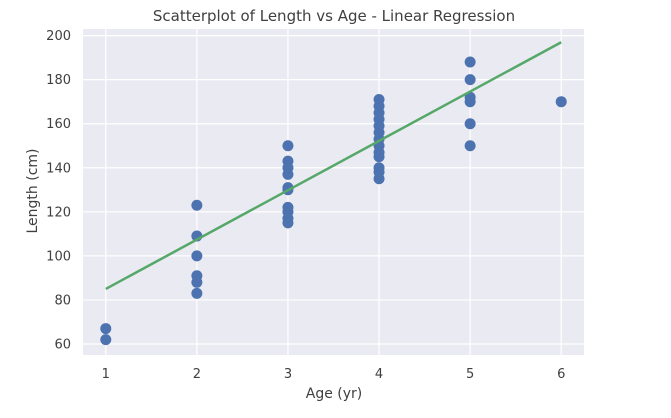 Image resolution: width=671 pixels, height=418 pixels. Describe the element at coordinates (288, 374) in the screenshot. I see `x-tick-label: 3` at that location.